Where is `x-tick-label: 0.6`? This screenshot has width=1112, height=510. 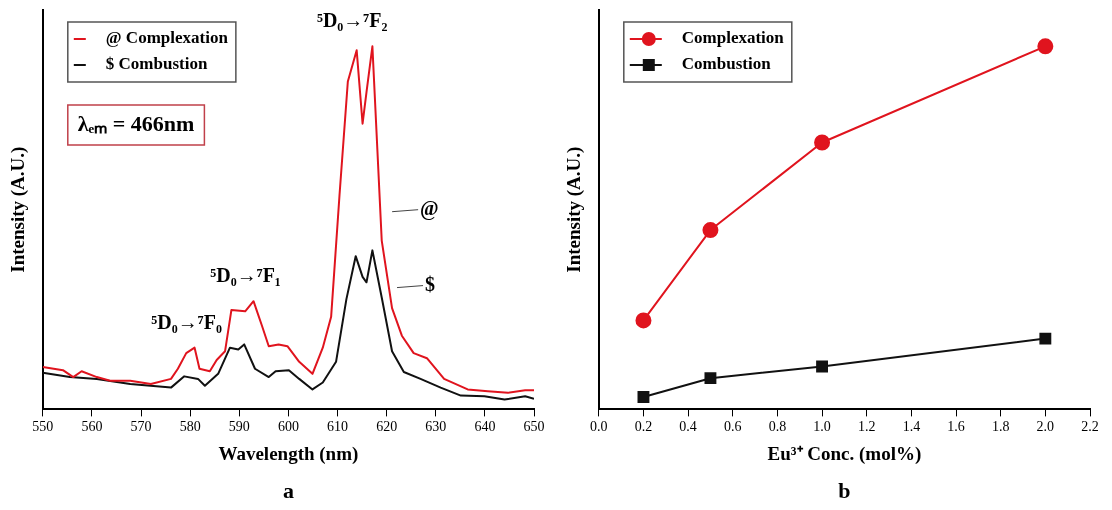
x-tick-label: 0.6 is located at coordinates (733, 427).